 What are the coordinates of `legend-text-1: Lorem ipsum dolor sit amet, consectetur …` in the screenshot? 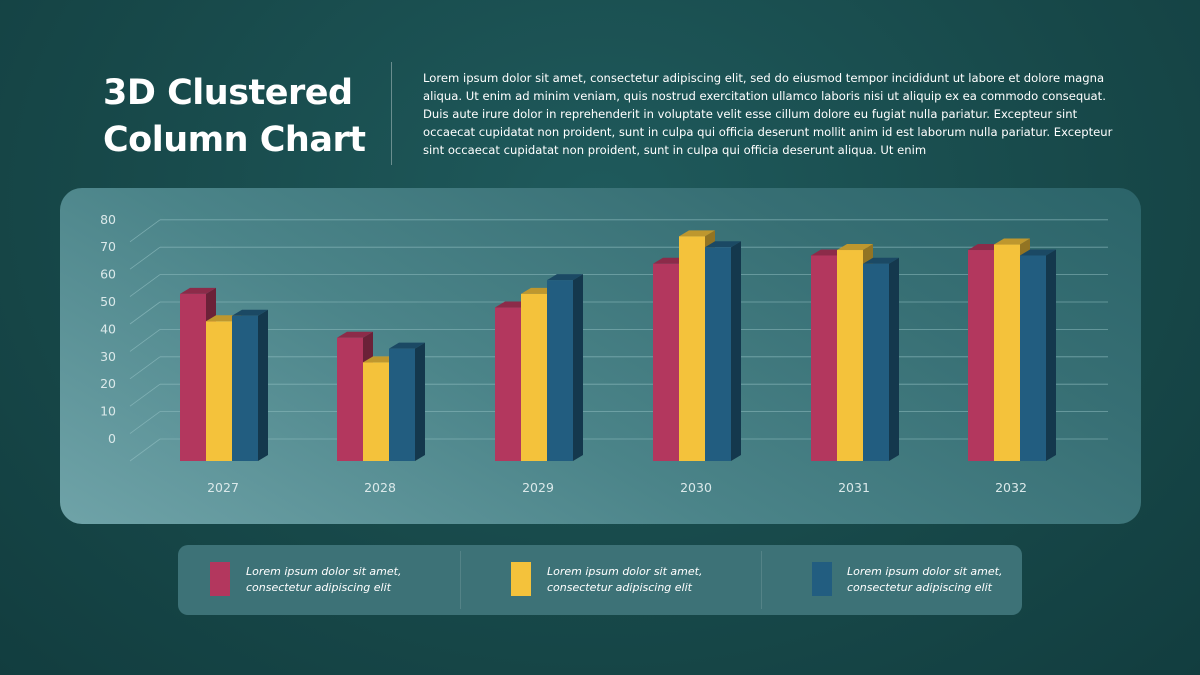 It's located at (361, 580).